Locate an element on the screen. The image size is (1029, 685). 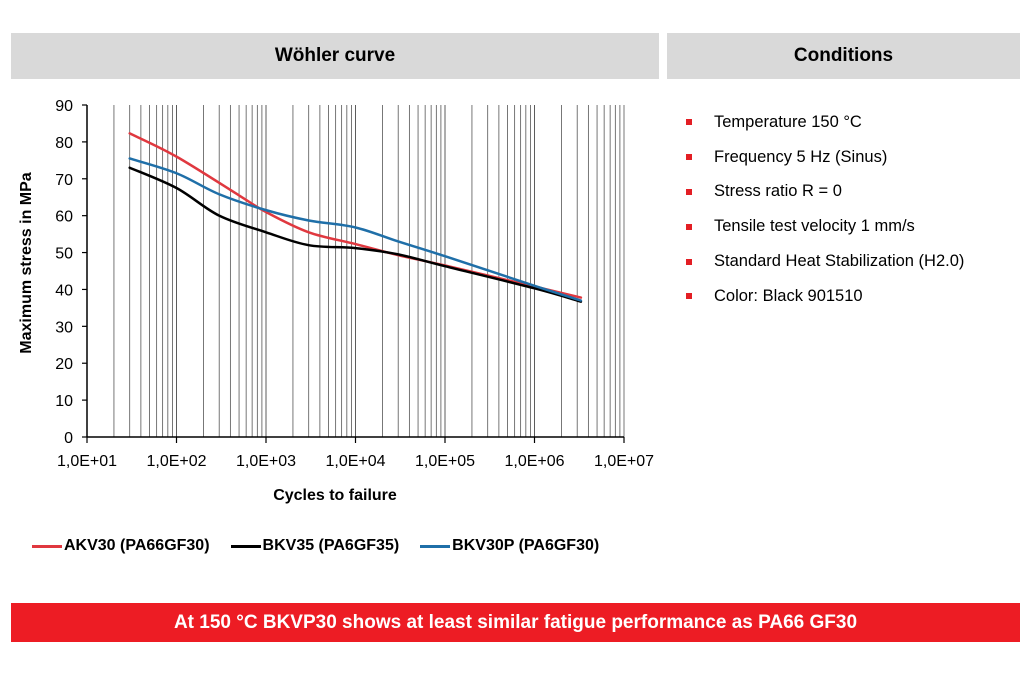
condition-item: Standard Heat Stabilization (H2.0) is located at coordinates (825, 261).